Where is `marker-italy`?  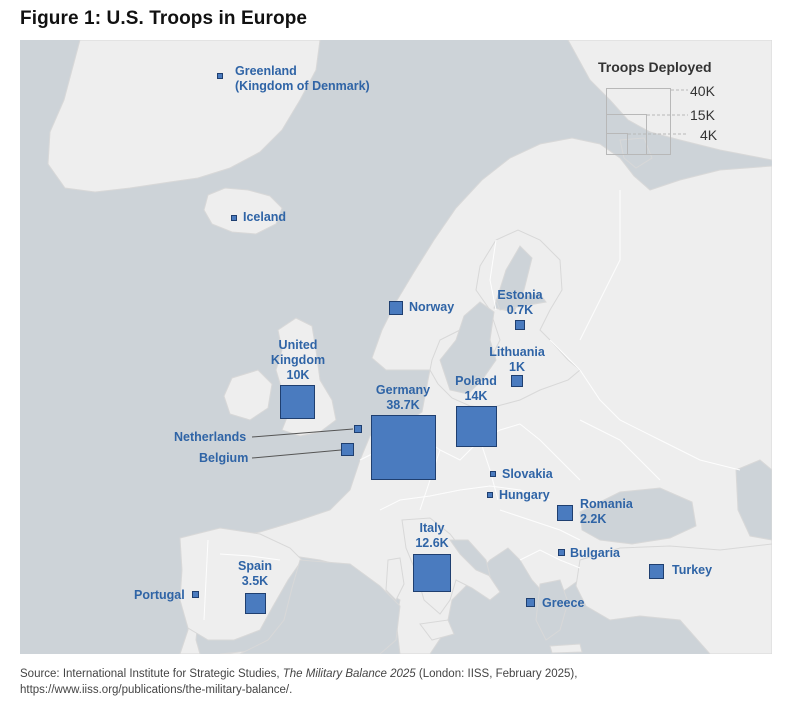 marker-italy is located at coordinates (432, 573).